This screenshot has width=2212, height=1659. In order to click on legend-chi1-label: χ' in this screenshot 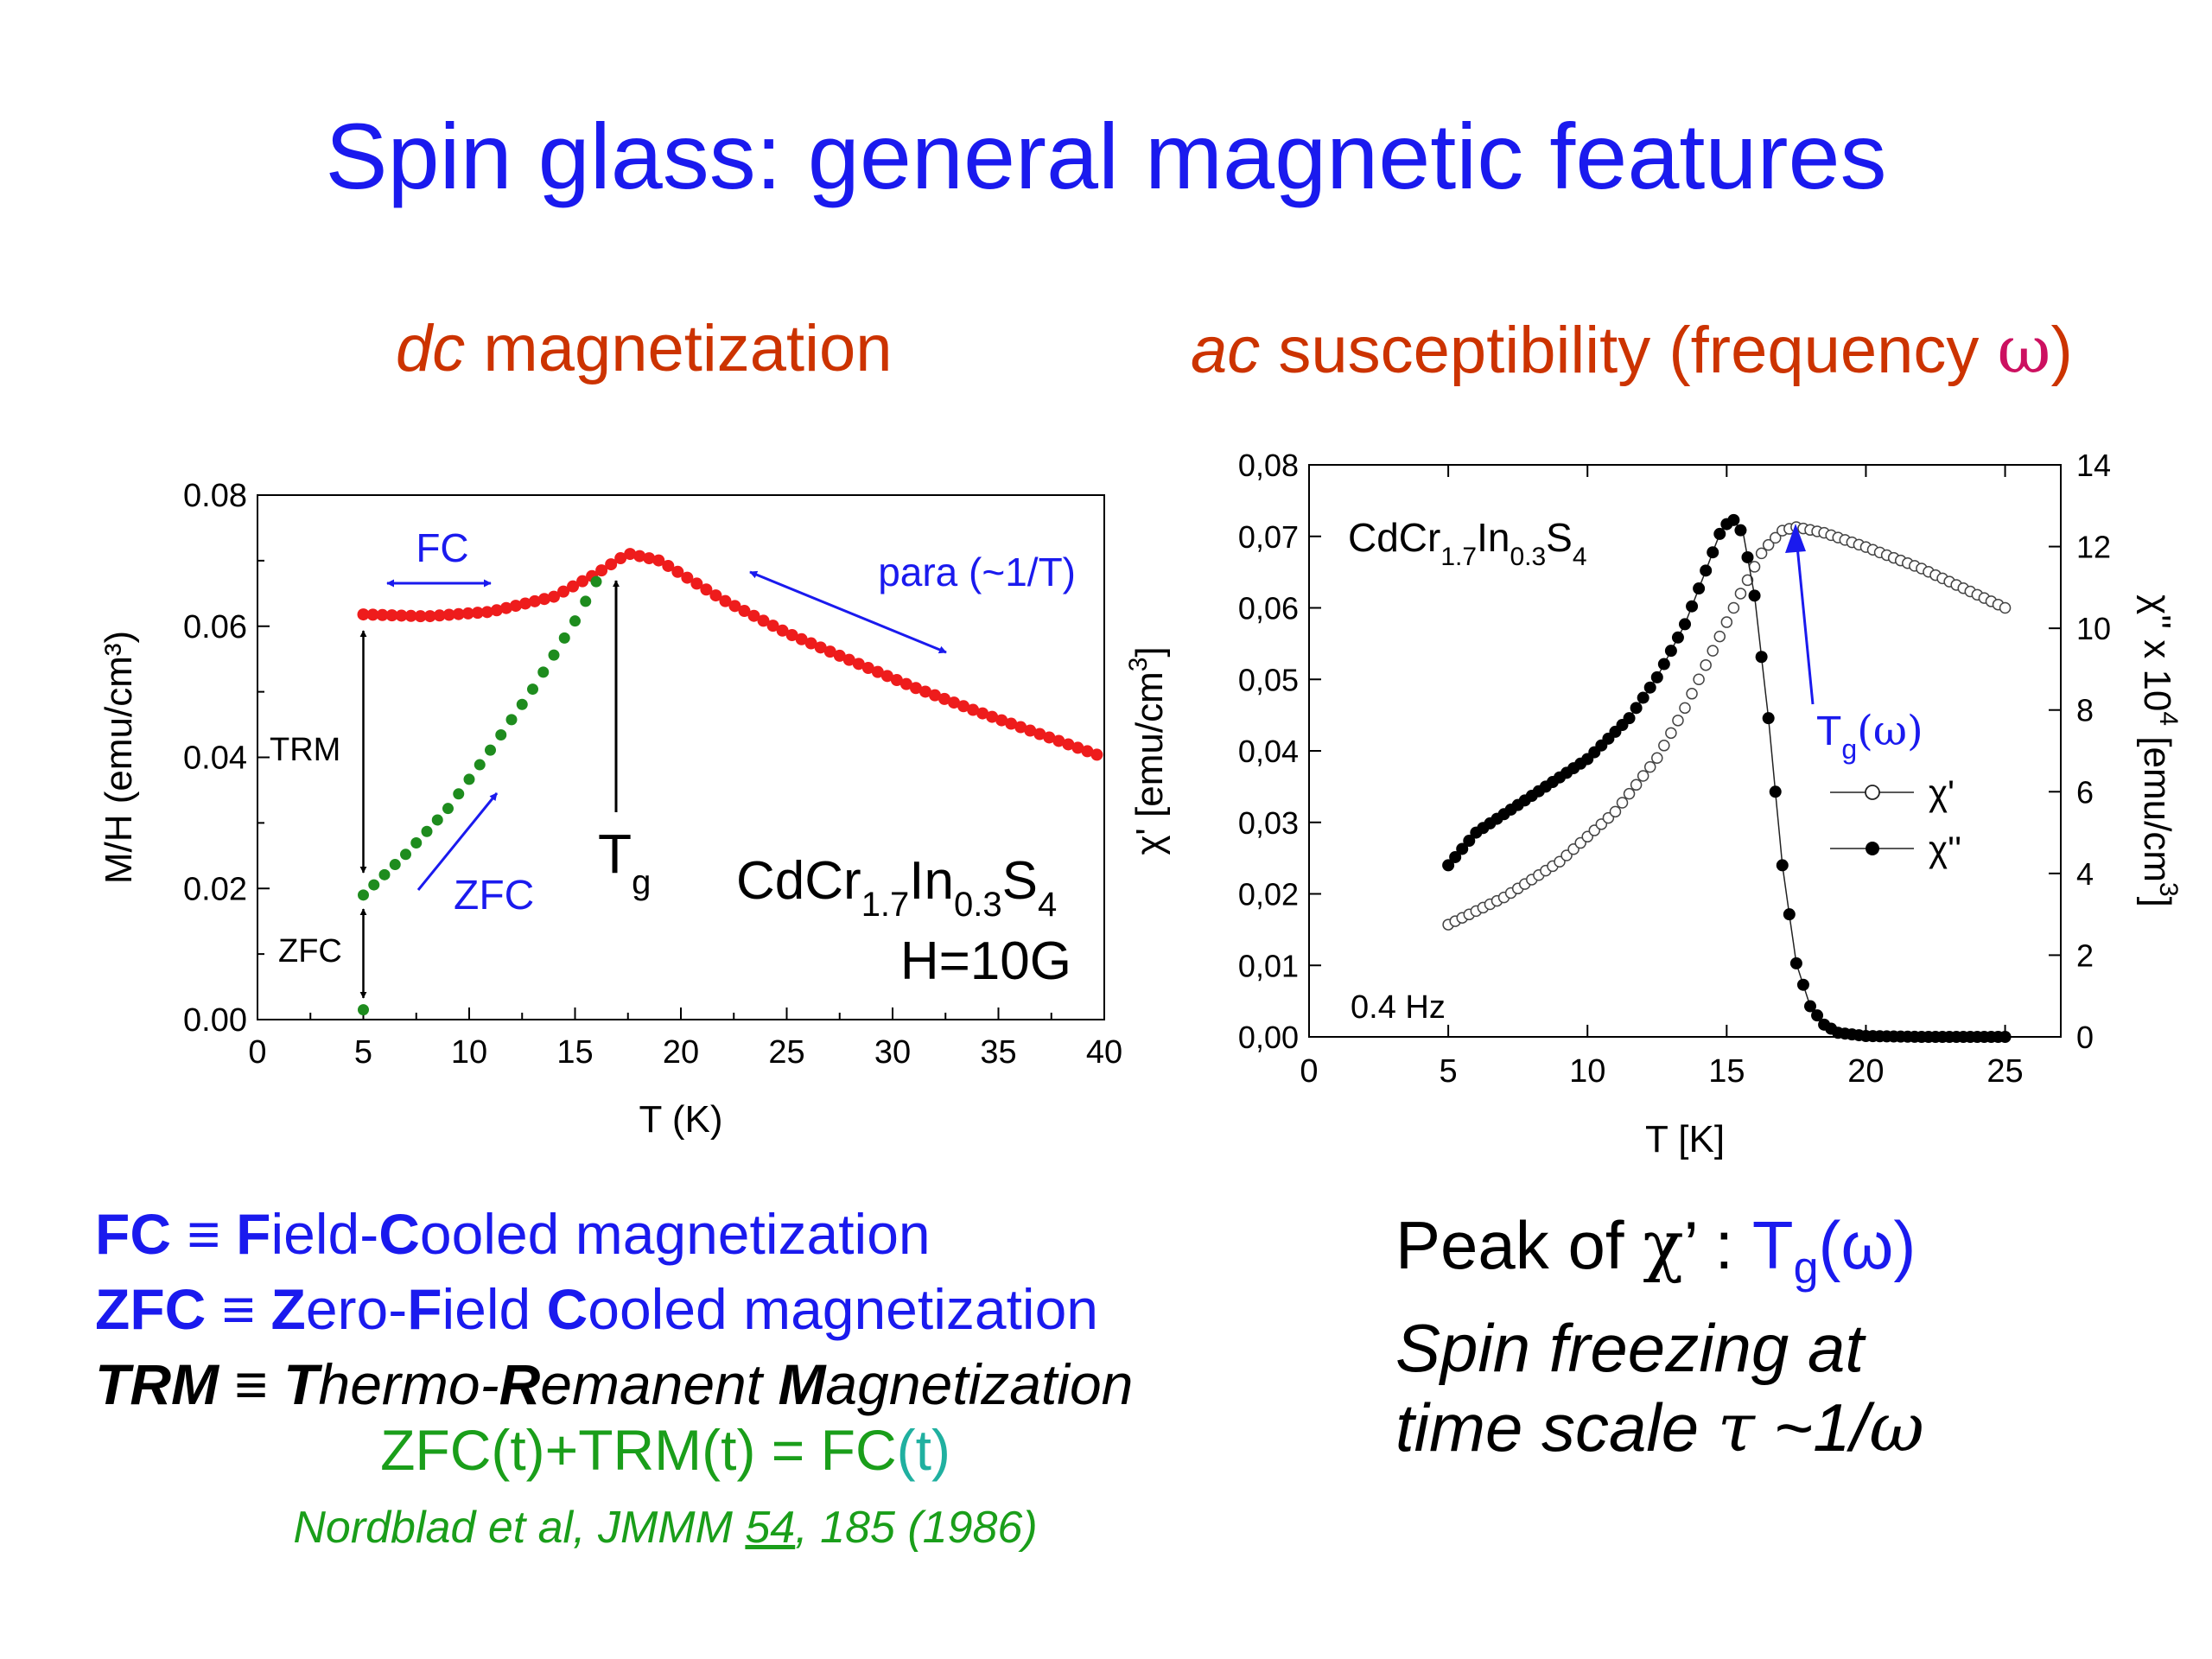, I will do `click(1942, 792)`.